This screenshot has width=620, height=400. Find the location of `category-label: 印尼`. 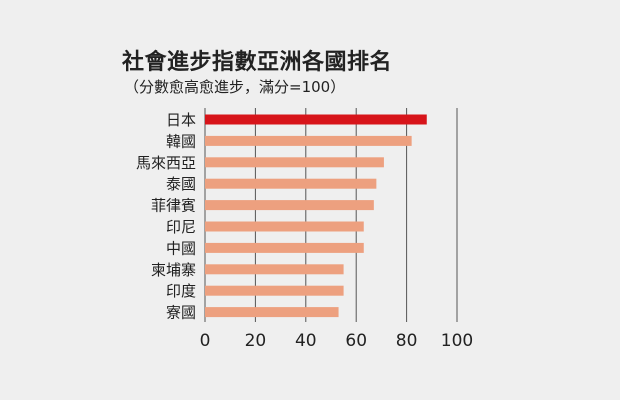

category-label: 印尼 is located at coordinates (181, 227).